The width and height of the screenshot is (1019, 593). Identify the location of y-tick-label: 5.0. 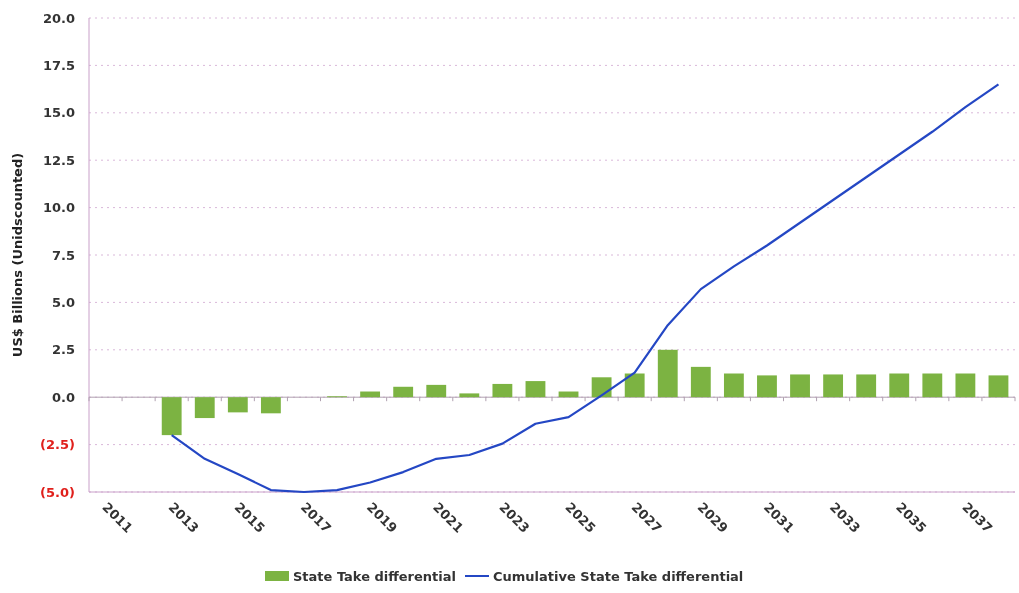
(63, 302).